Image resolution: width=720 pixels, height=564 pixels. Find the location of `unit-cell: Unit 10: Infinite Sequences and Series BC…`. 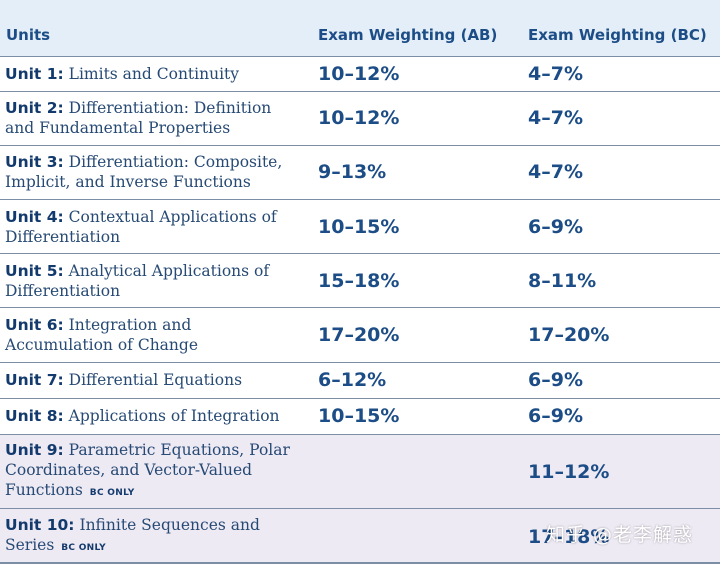

unit-cell: Unit 10: Infinite Sequences and Series BC… is located at coordinates (157, 536).